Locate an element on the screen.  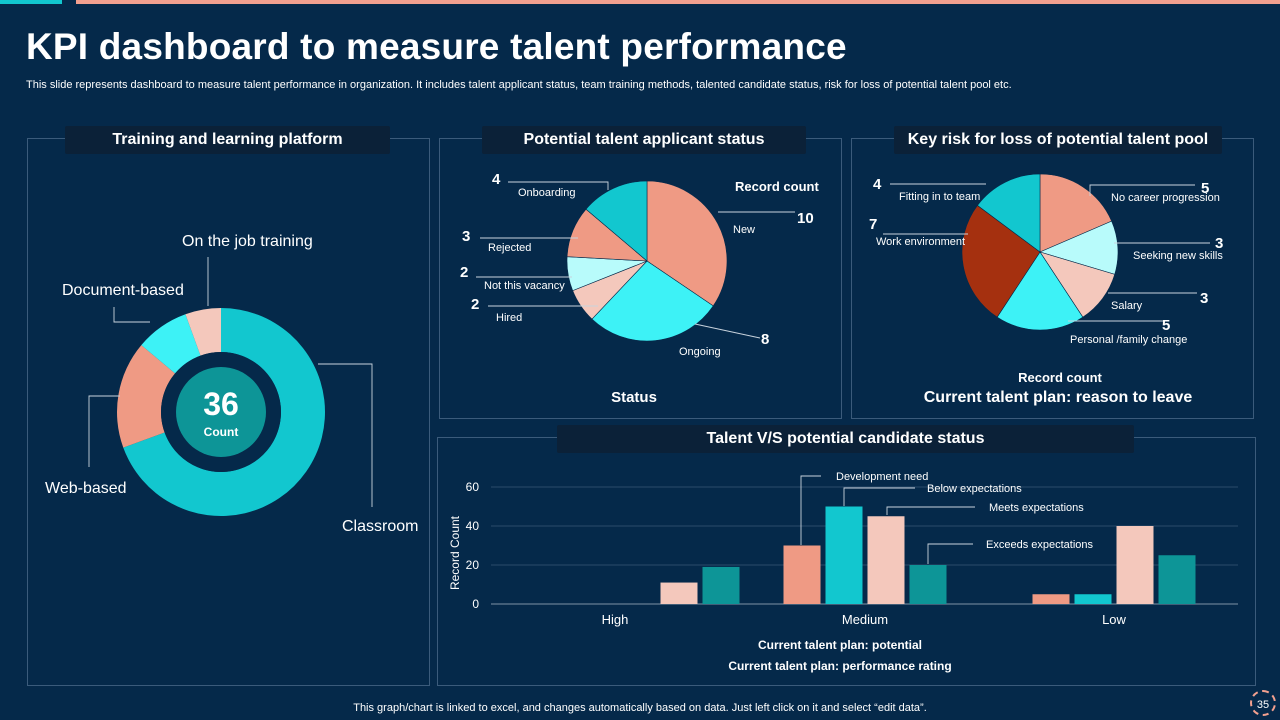
bar-ytick-20: 20 is located at coordinates (473, 565).